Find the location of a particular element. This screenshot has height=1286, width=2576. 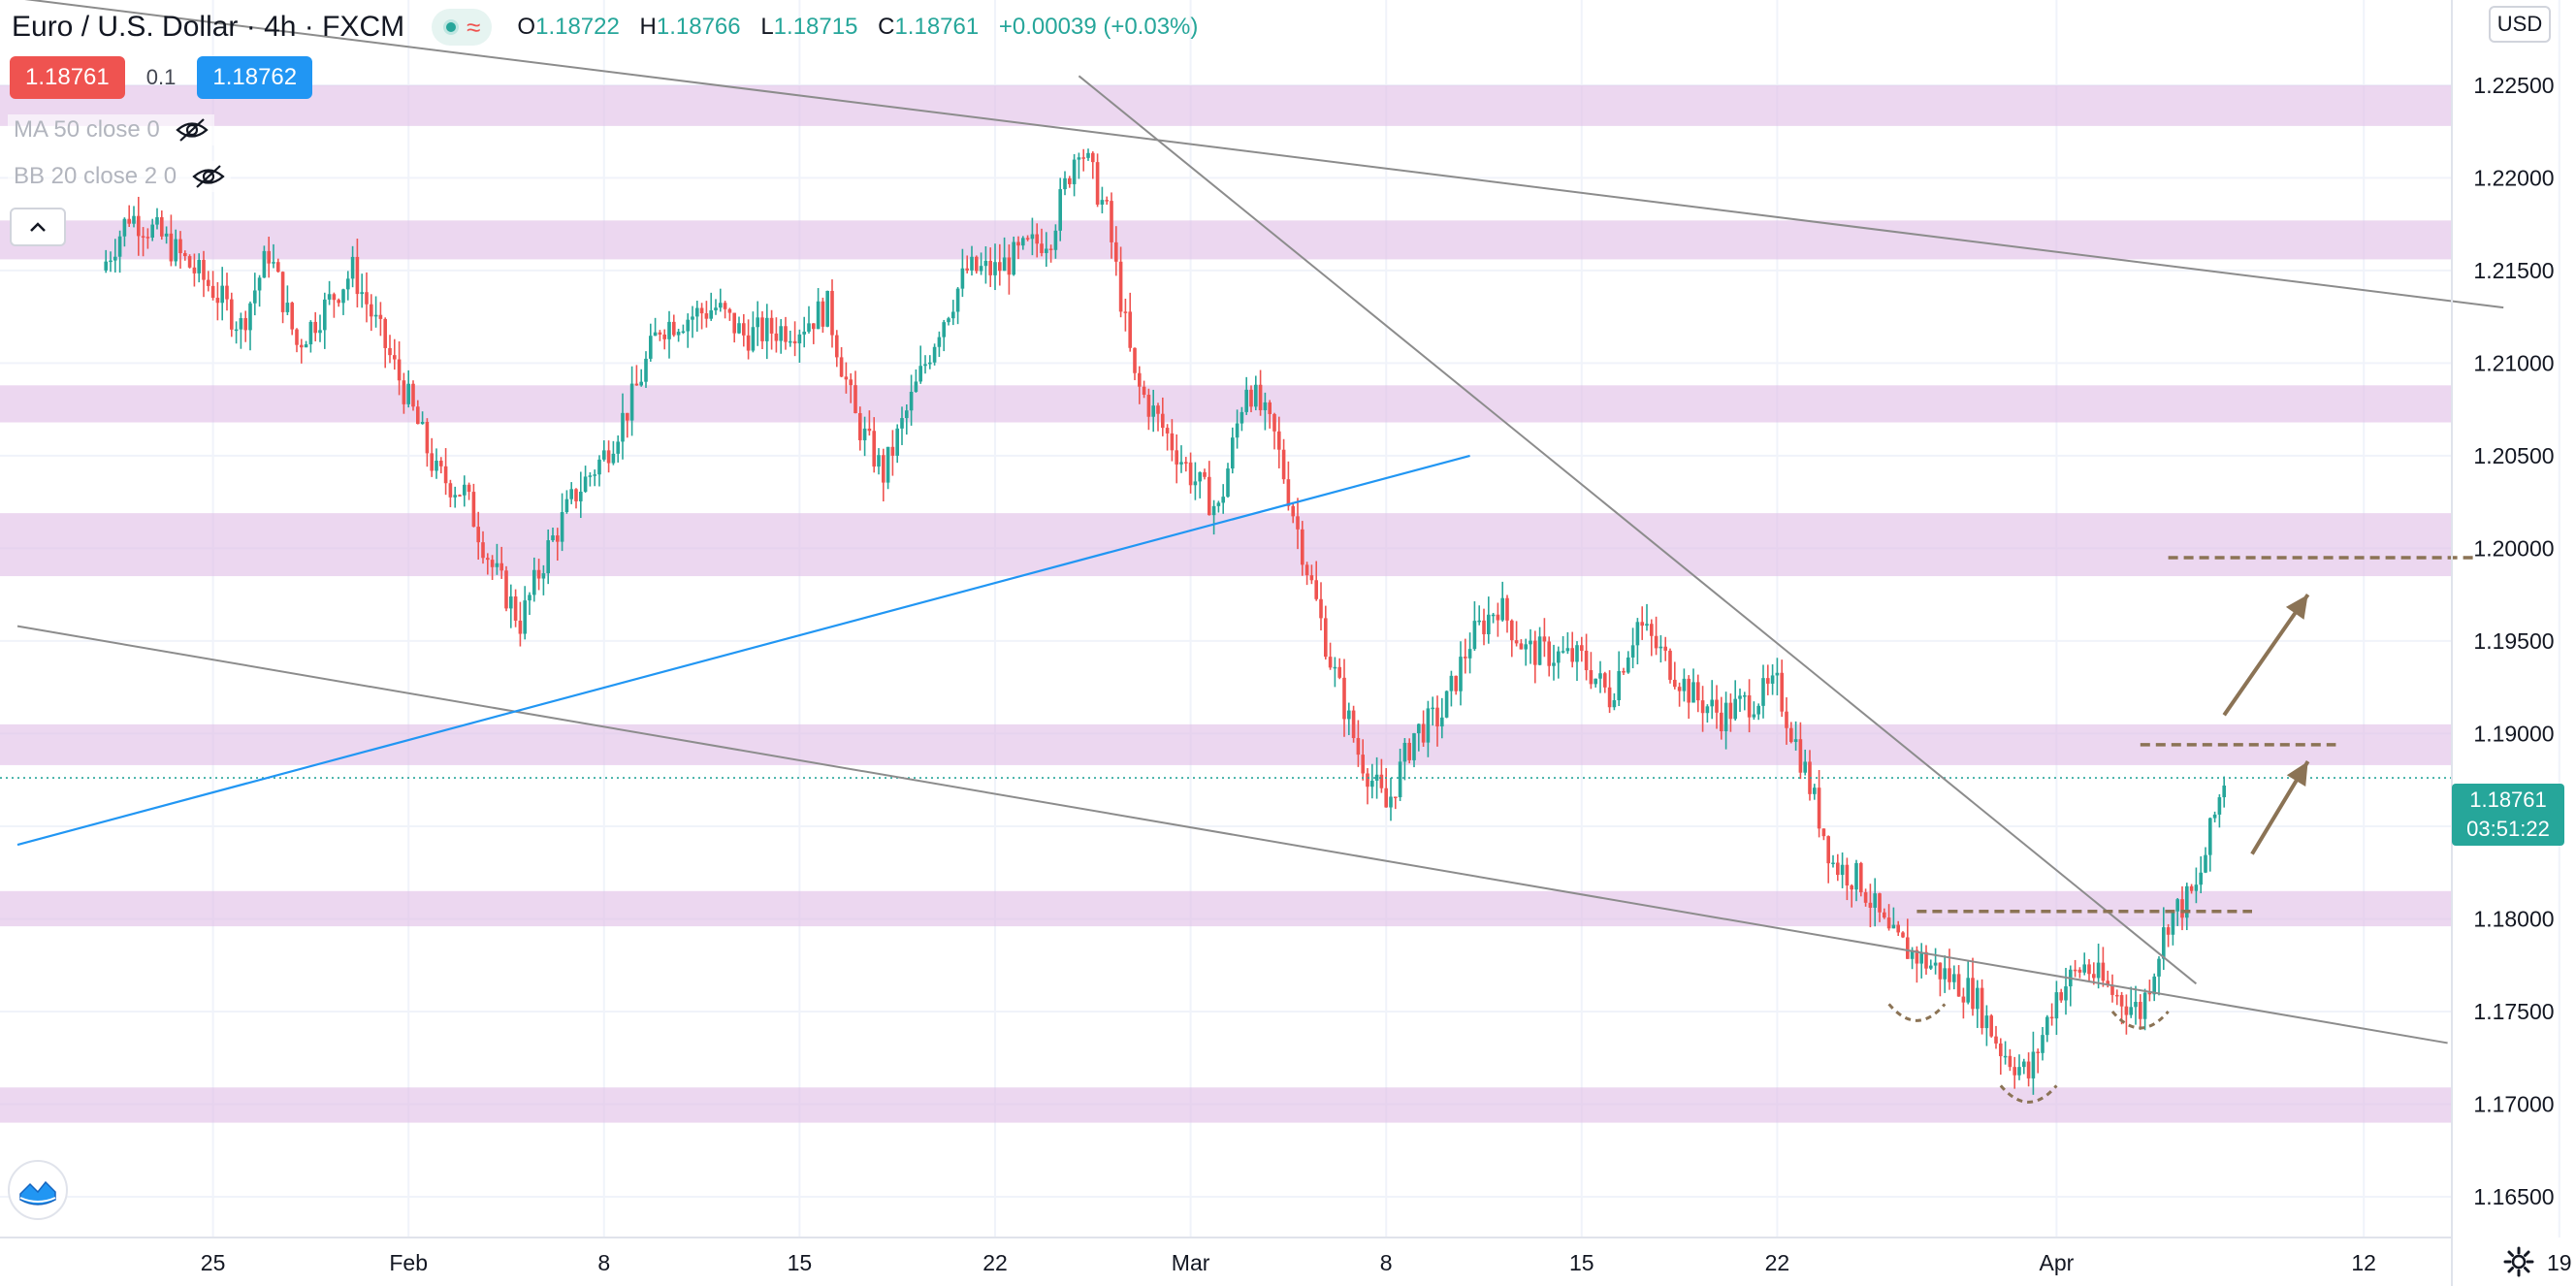

settings-gear is located at coordinates (2518, 1261).